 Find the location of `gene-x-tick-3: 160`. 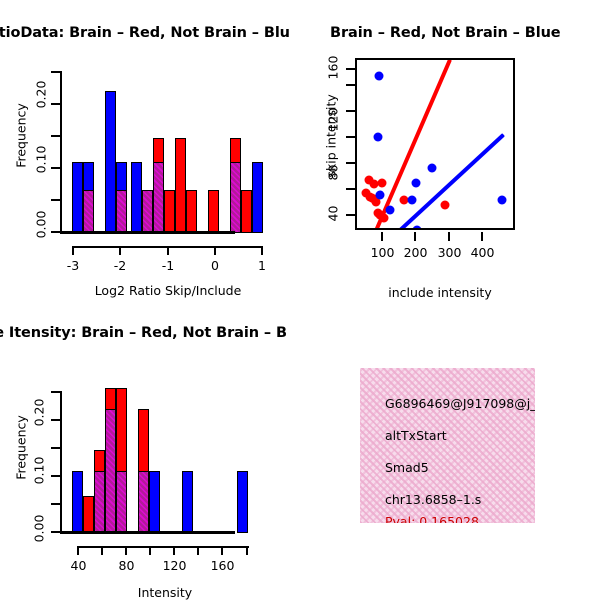

gene-x-tick-3: 160 is located at coordinates (222, 565).